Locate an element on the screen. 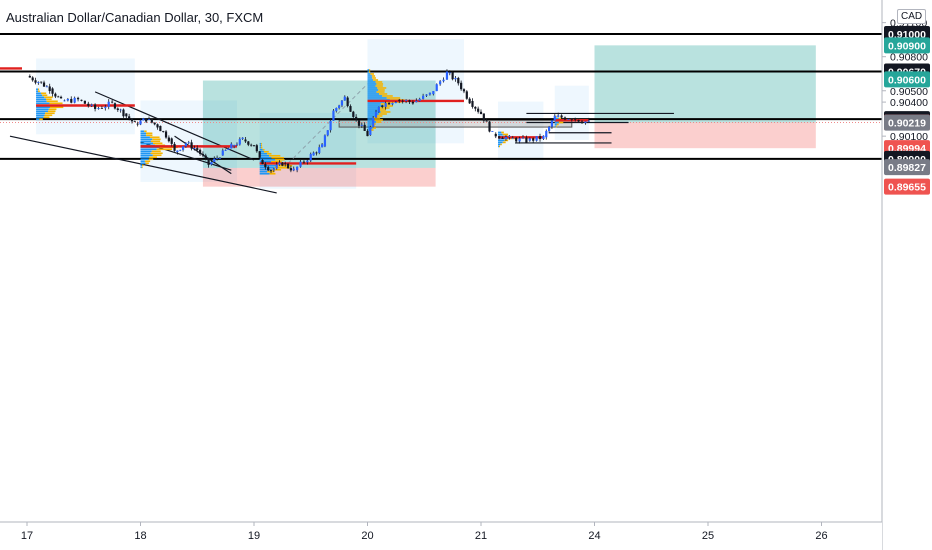 This screenshot has width=932, height=550. x-tick-label-7: 26 is located at coordinates (821, 536).